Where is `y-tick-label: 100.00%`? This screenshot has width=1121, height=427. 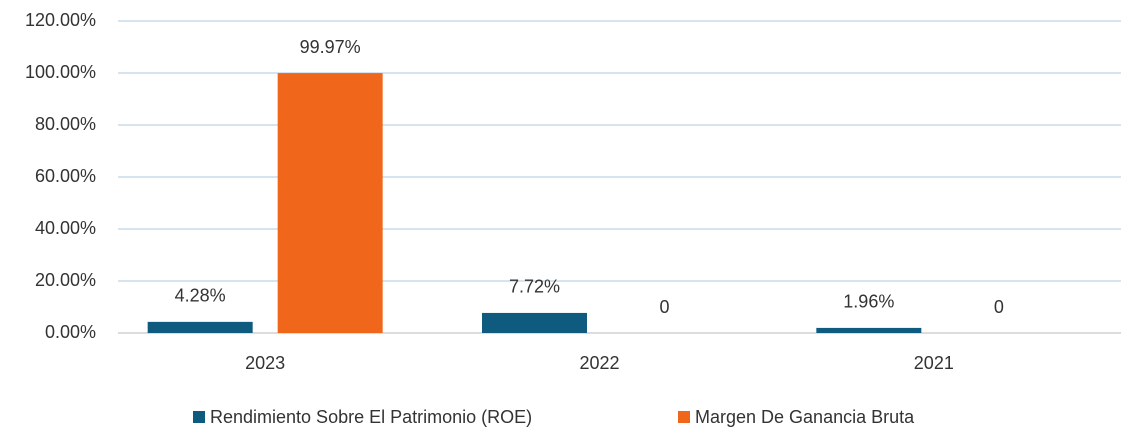
y-tick-label: 100.00% is located at coordinates (60, 72).